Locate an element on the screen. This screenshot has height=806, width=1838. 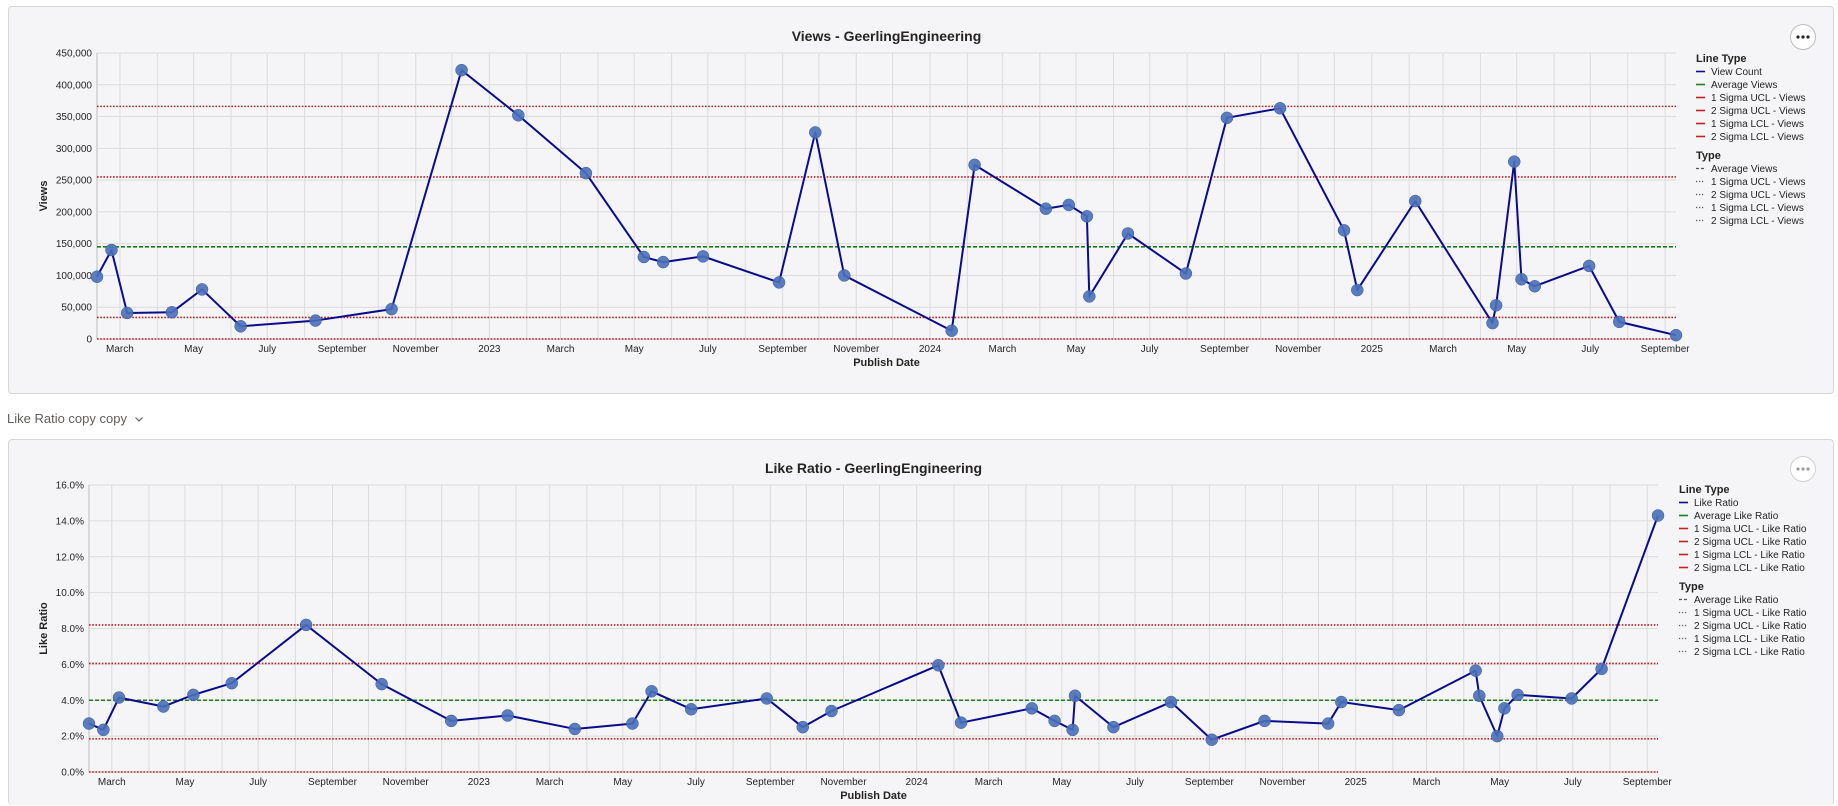
chart-title: Like Ratio - GeerlingEngineering is located at coordinates (873, 468).